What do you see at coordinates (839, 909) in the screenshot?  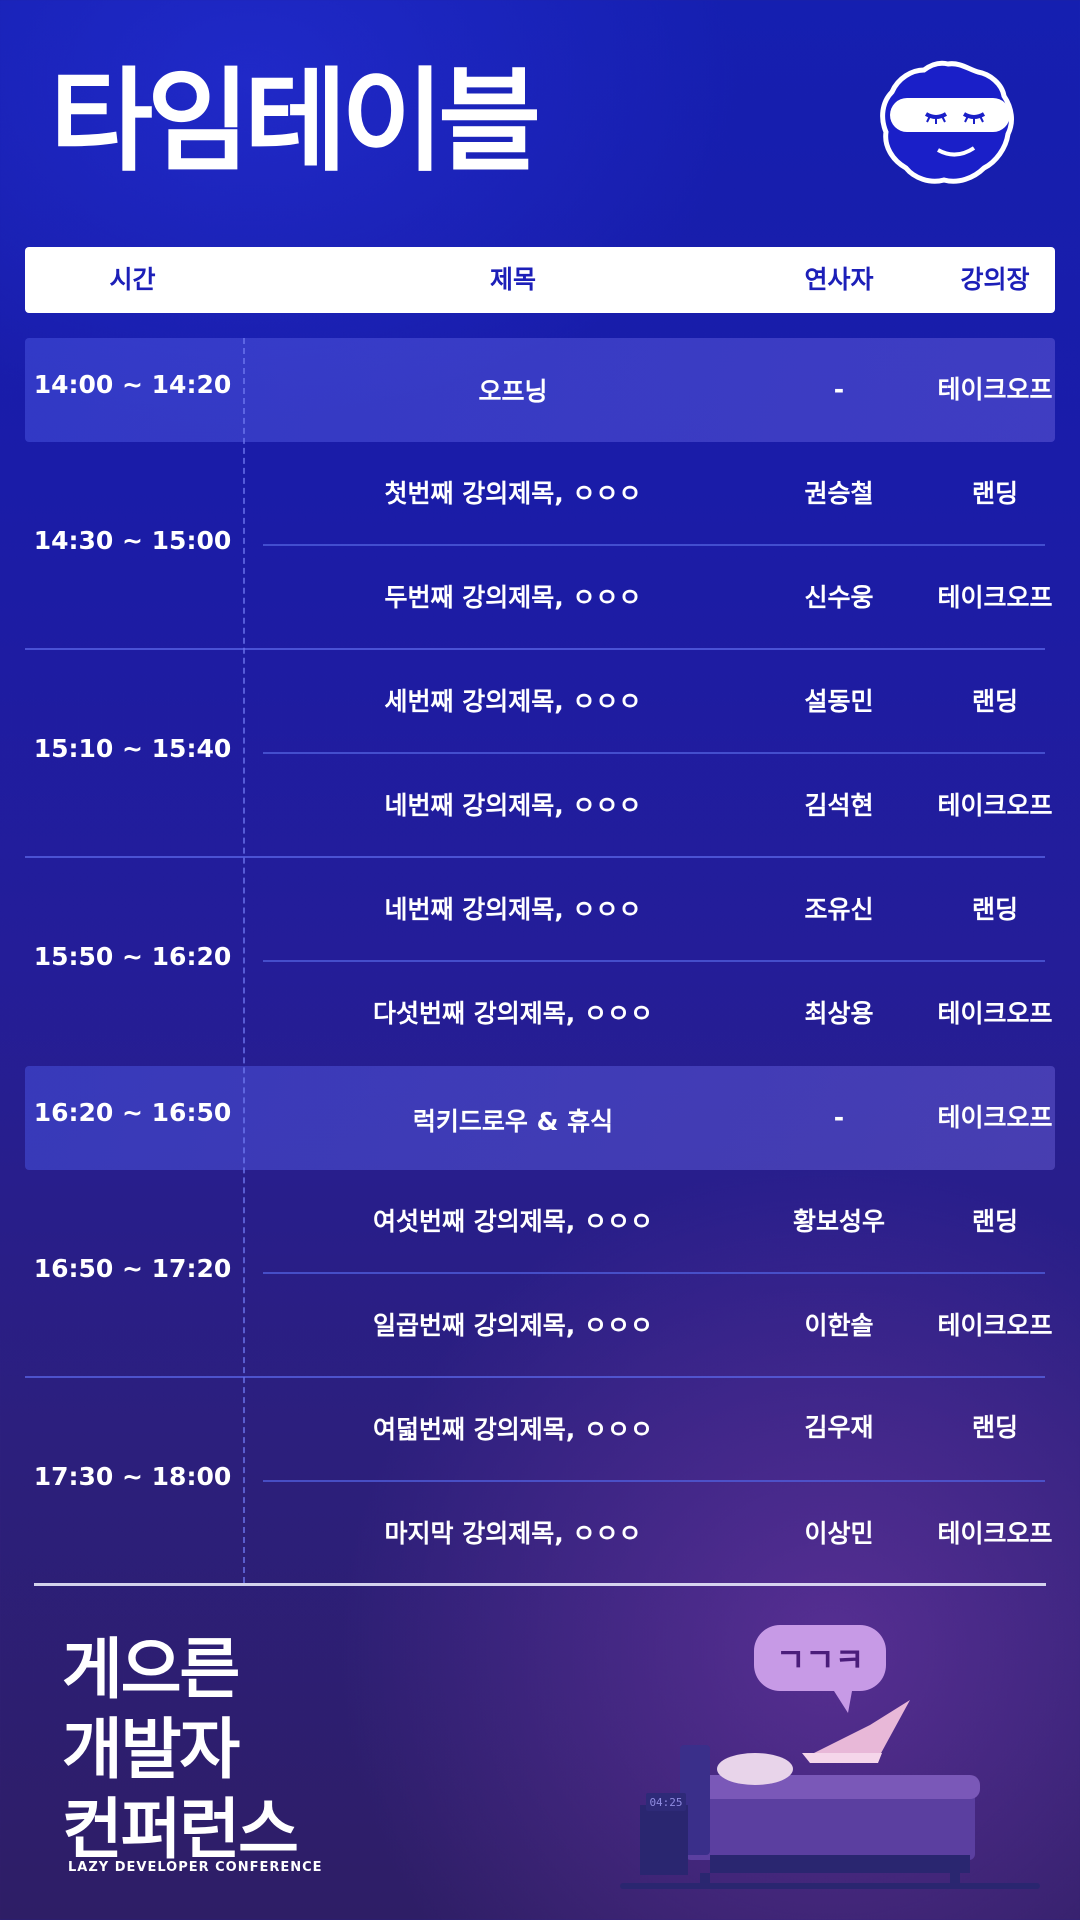 I see `session-speaker: 조유신` at bounding box center [839, 909].